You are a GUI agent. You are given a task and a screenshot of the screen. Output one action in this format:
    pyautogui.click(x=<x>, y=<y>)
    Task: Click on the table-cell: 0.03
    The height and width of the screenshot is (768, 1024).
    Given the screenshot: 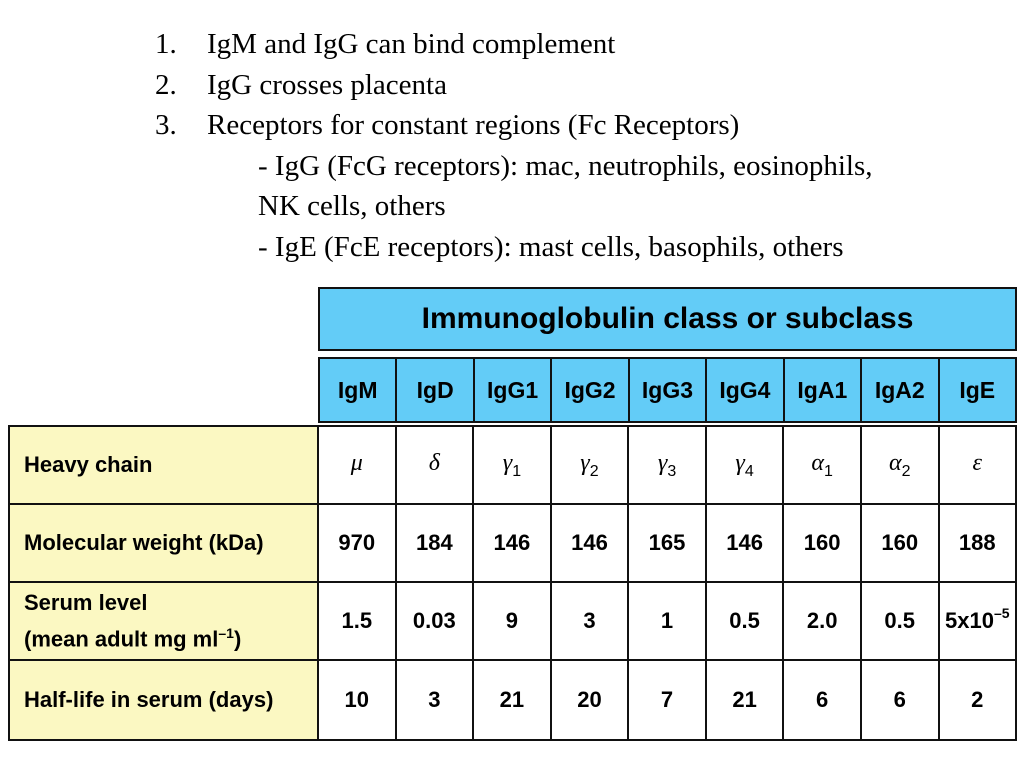 What is the action you would take?
    pyautogui.click(x=436, y=621)
    